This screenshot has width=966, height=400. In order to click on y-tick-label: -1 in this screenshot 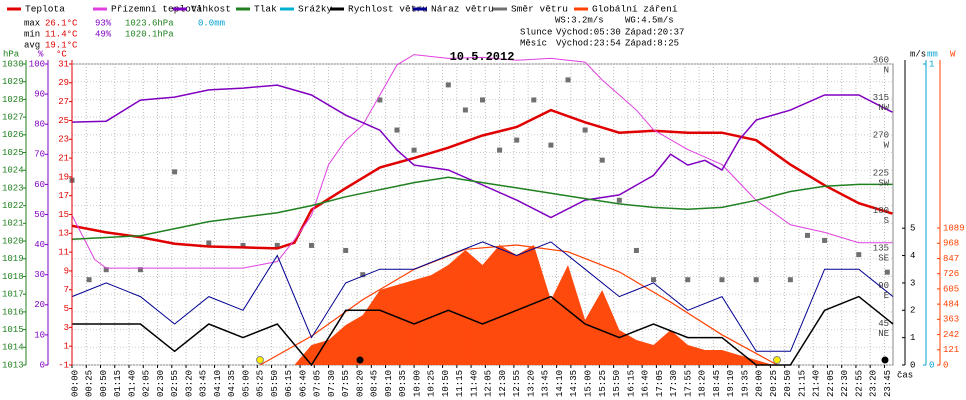, I will do `click(63, 365)`.